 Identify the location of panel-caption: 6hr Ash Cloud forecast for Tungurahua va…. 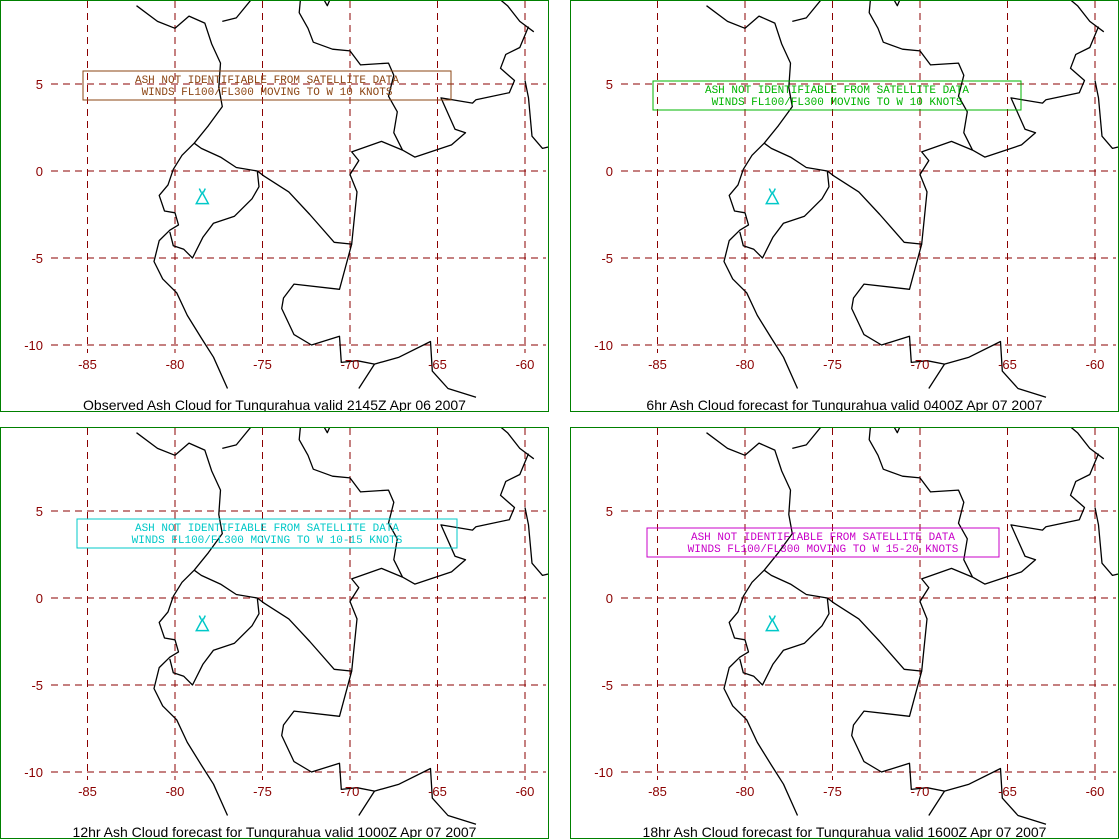
(844, 404).